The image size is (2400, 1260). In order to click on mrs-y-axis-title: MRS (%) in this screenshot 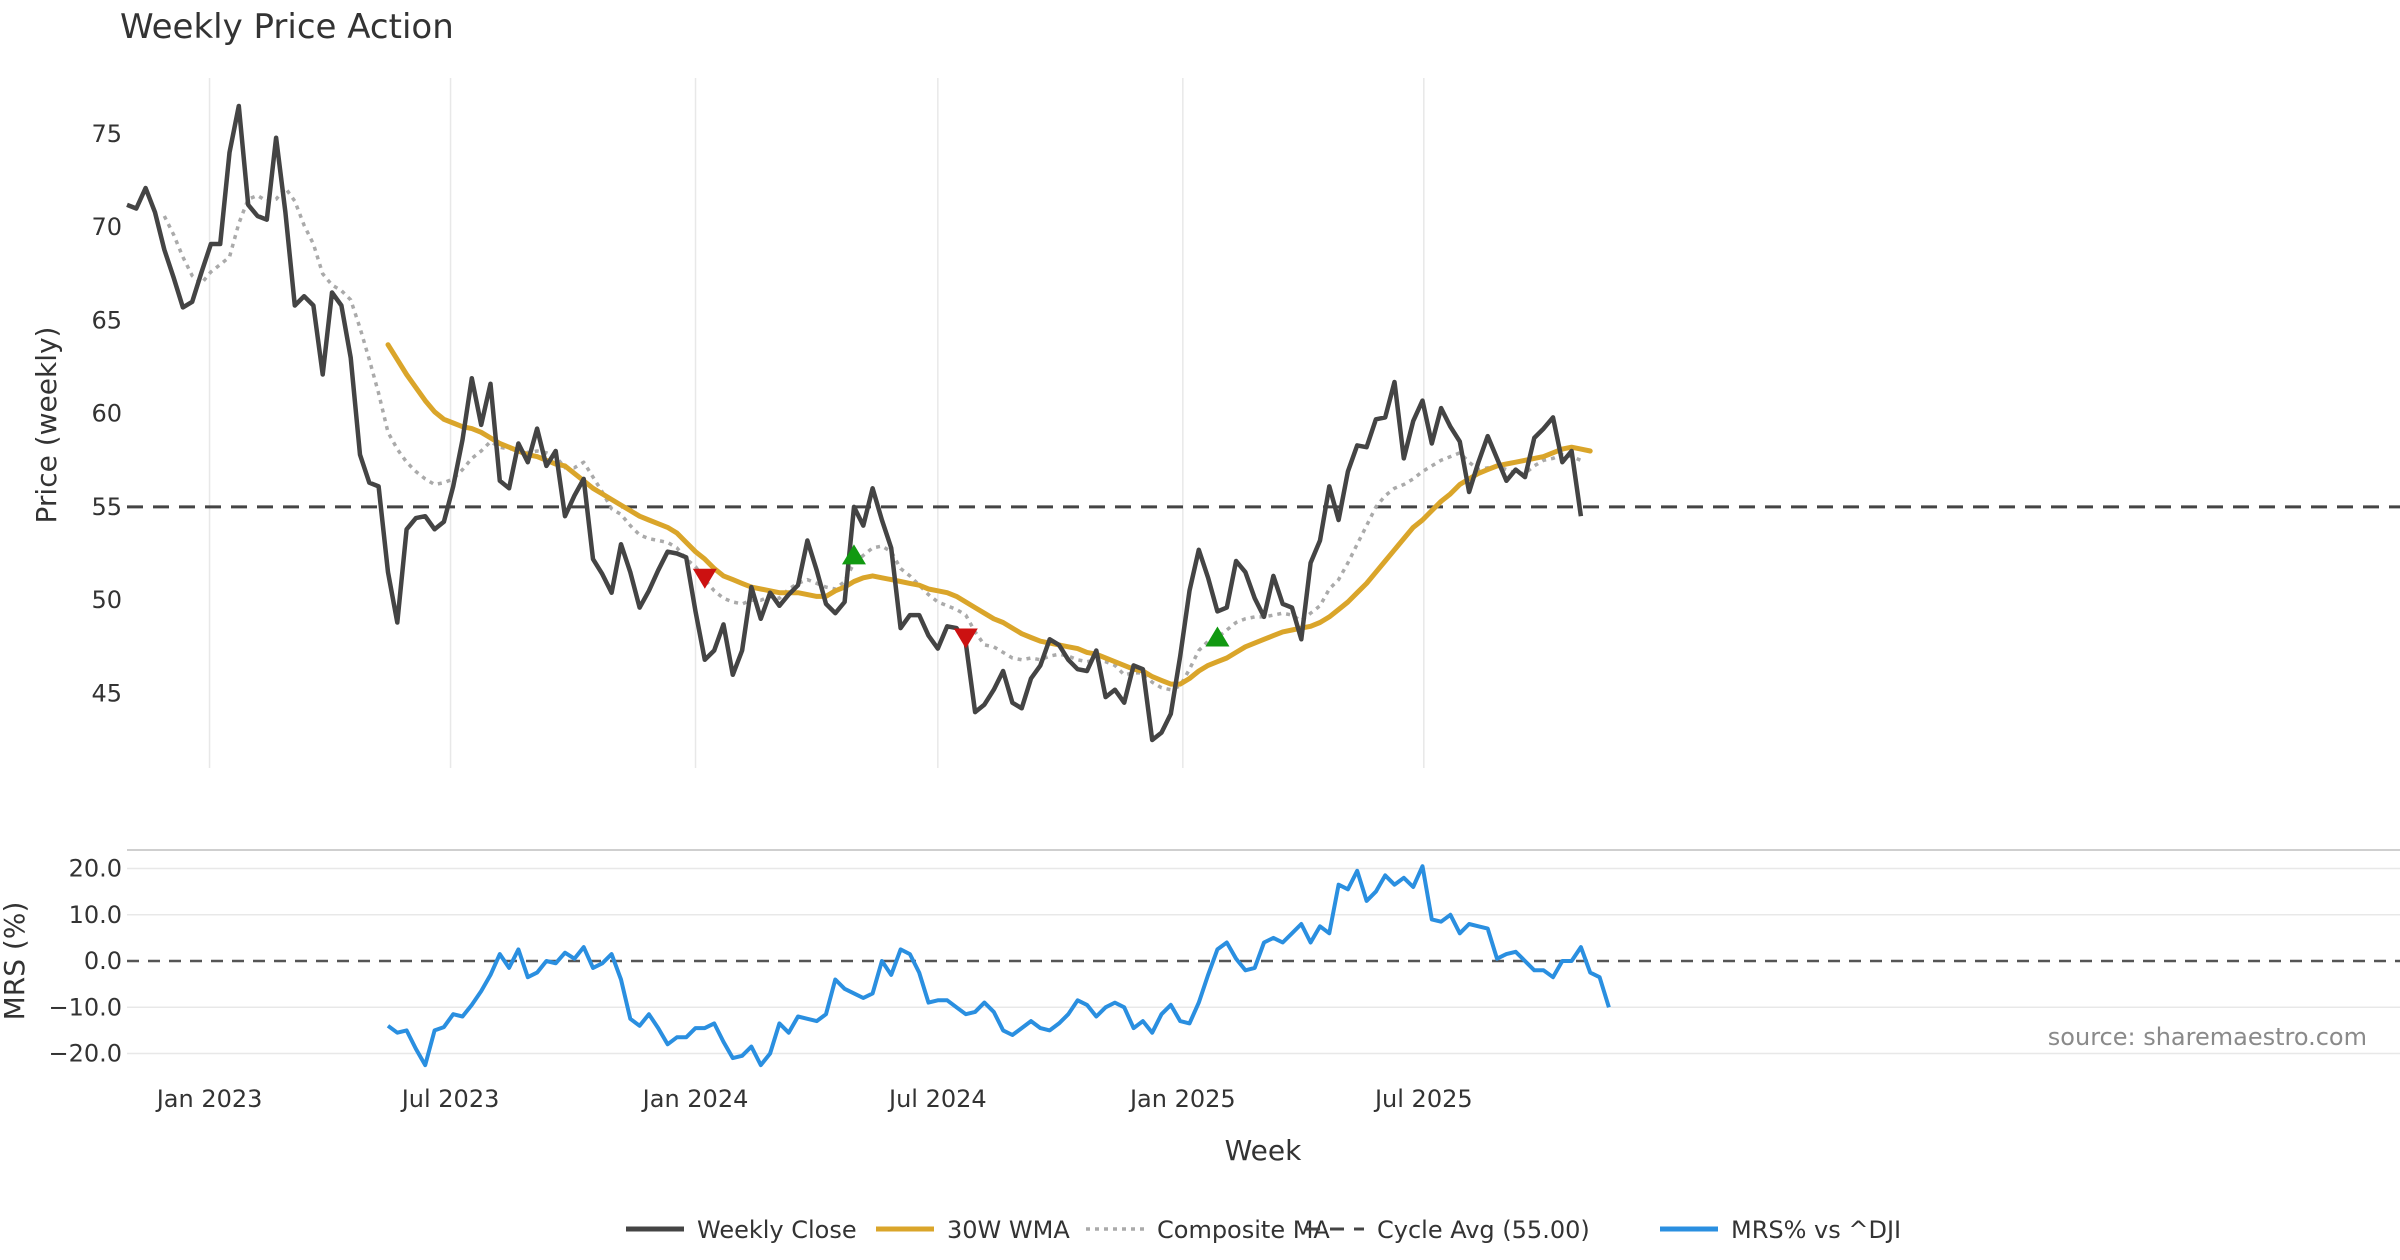, I will do `click(15, 961)`.